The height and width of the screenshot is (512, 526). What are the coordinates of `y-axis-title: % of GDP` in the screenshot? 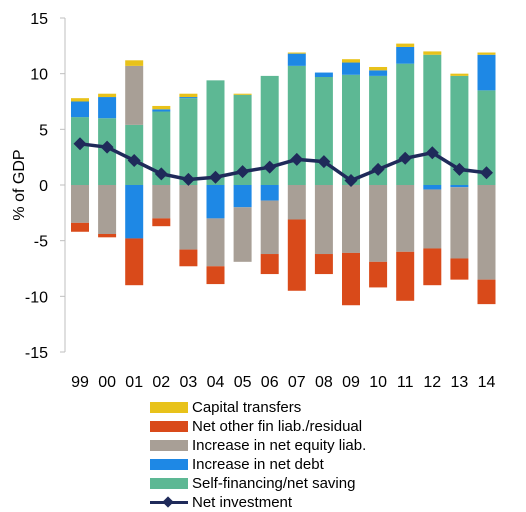 It's located at (19, 184).